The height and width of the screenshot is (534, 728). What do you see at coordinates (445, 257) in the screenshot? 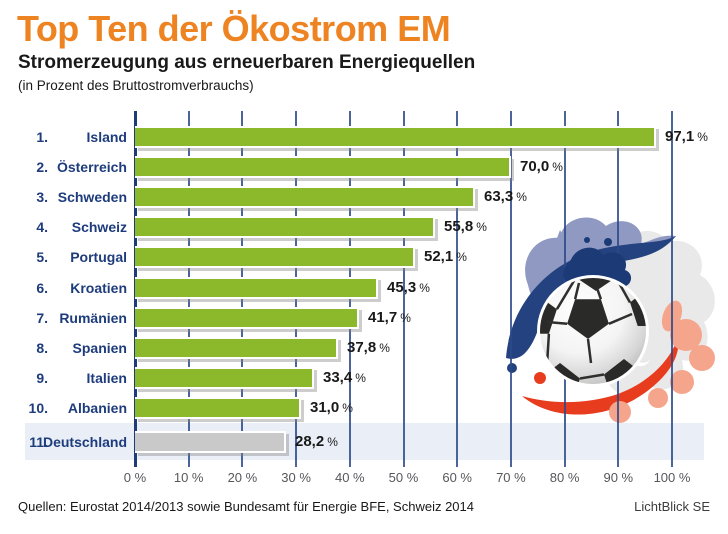
I see `value-label: 52,1%` at bounding box center [445, 257].